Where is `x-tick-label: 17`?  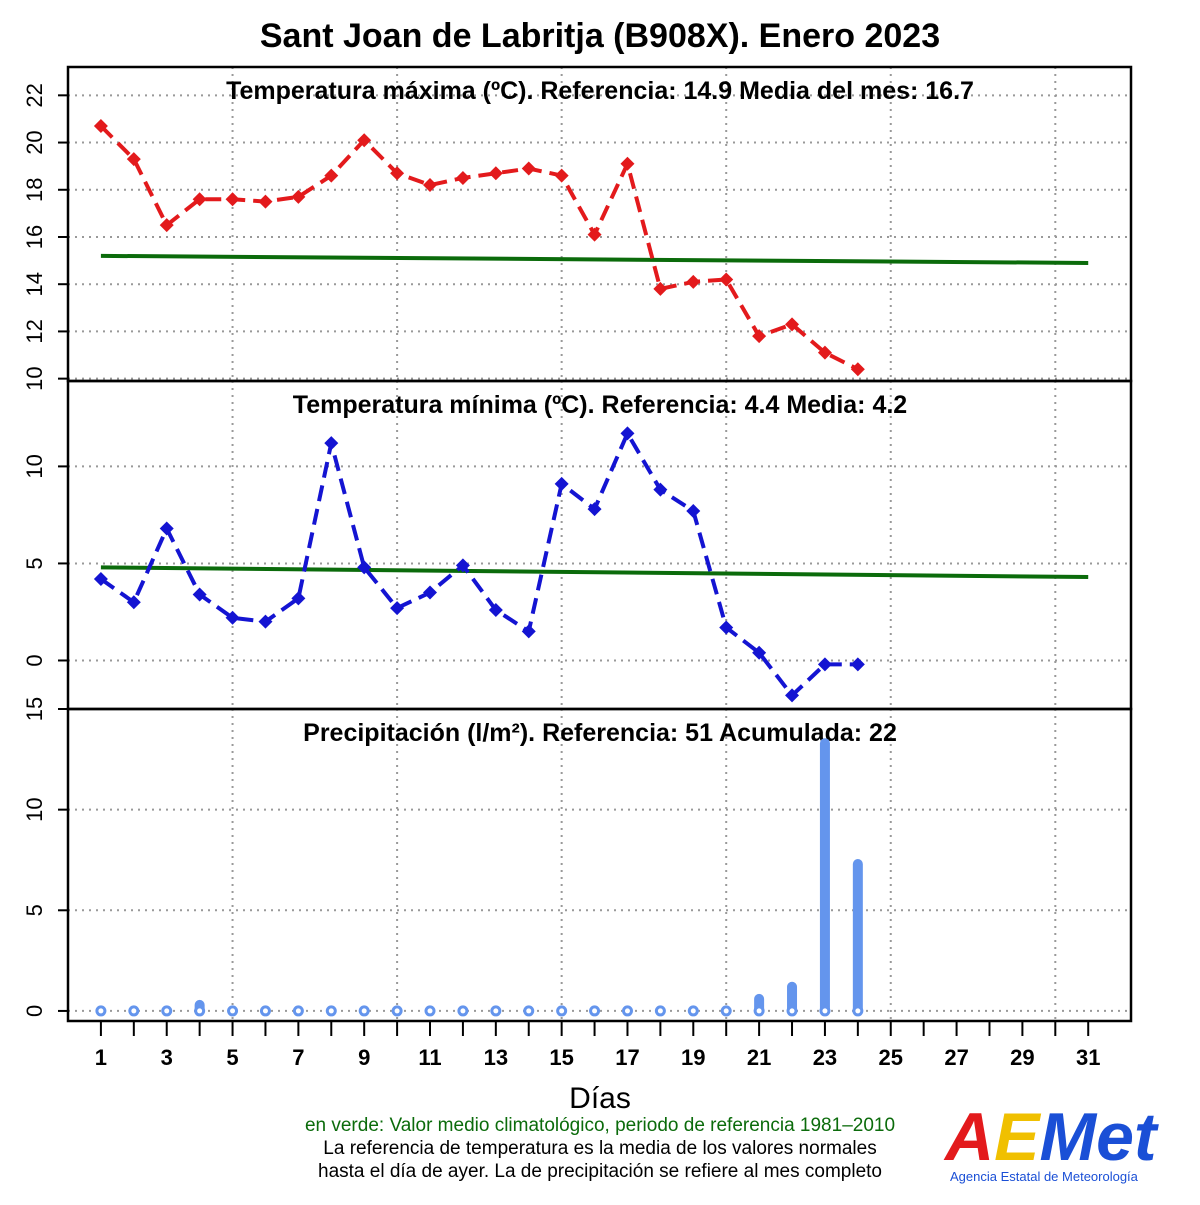
x-tick-label: 17 is located at coordinates (627, 1057).